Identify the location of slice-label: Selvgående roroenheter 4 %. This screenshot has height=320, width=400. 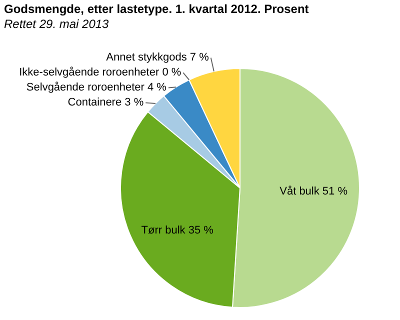
(96, 88).